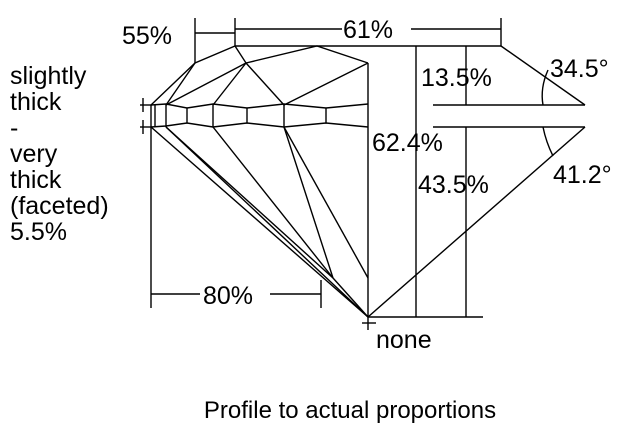 The width and height of the screenshot is (640, 430). Describe the element at coordinates (147, 36) in the screenshot. I see `star-length-label: 55%` at that location.